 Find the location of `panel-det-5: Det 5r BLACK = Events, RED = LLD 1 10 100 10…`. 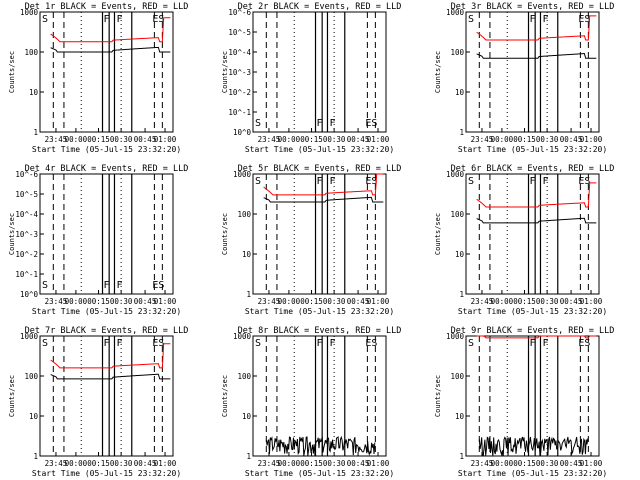

panel-det-5: Det 5r BLACK = Events, RED = LLD 1 10 100 10… is located at coordinates (311, 240).